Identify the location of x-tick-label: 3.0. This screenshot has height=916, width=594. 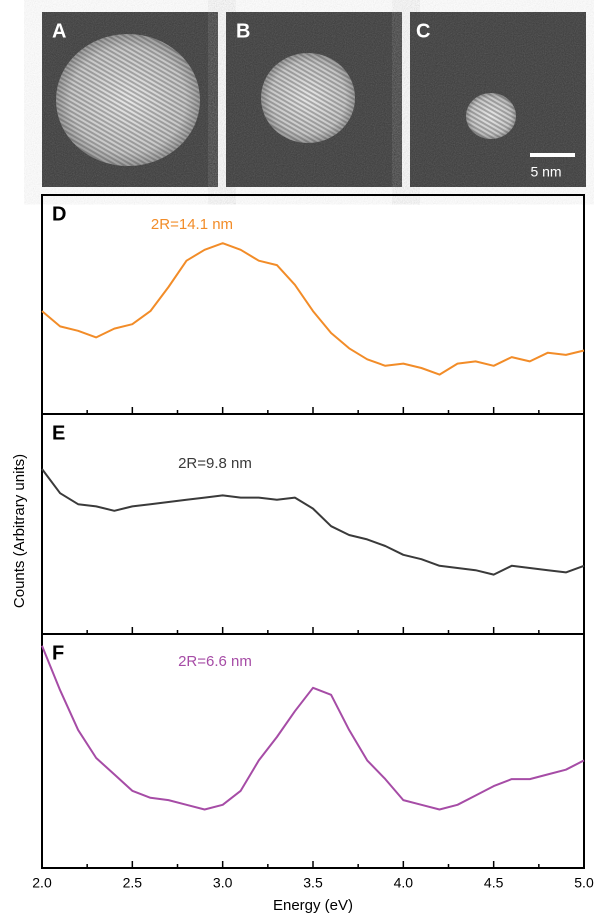
(223, 883).